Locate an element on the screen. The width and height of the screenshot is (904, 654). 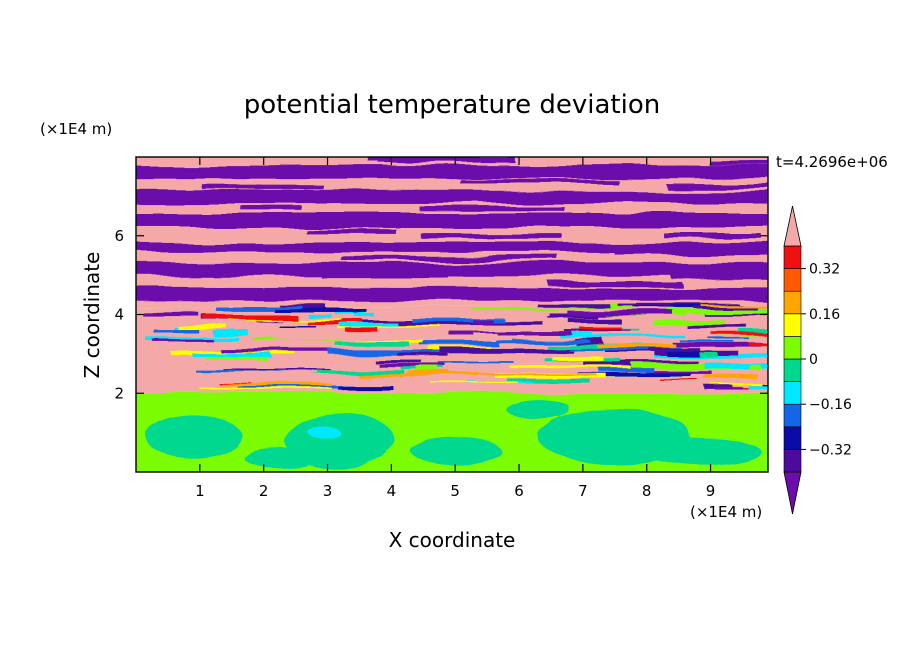
x-tick-label: 5 is located at coordinates (455, 491).